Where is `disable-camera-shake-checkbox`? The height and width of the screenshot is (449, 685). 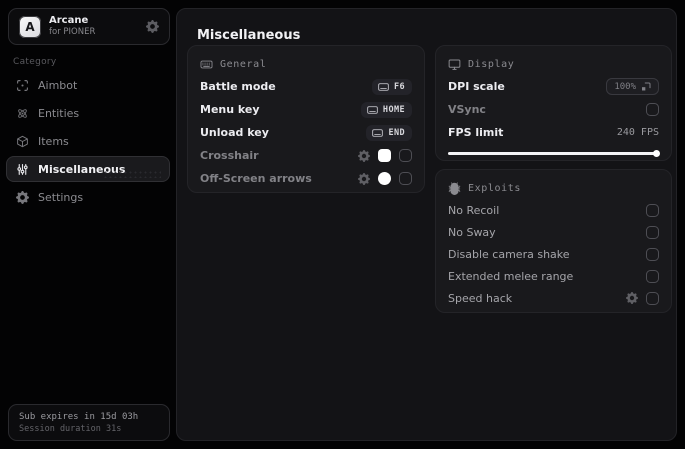
disable-camera-shake-checkbox is located at coordinates (652, 254).